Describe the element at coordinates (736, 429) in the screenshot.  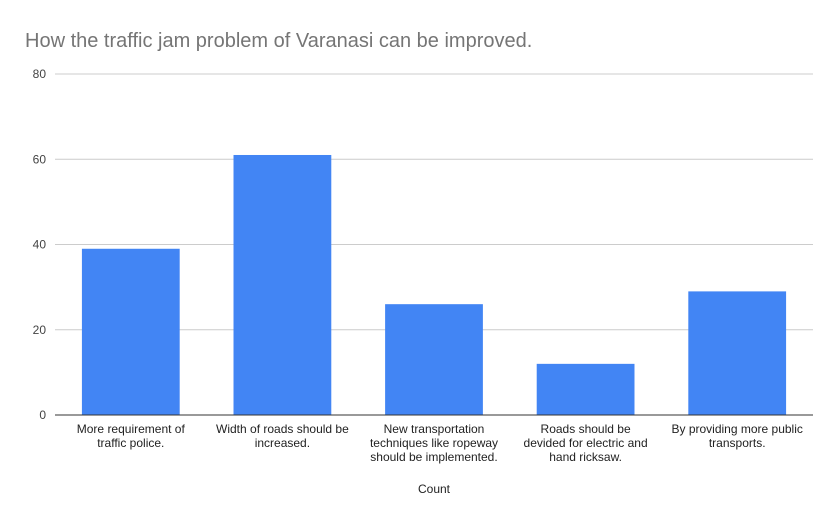
I see `x-category-label-line: By providing more public` at that location.